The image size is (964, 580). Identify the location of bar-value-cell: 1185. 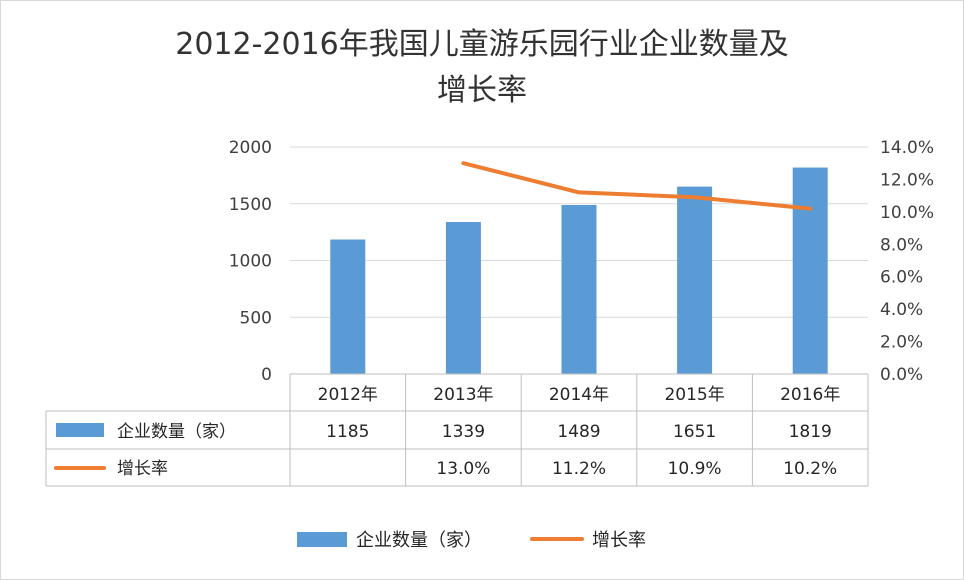
(347, 432).